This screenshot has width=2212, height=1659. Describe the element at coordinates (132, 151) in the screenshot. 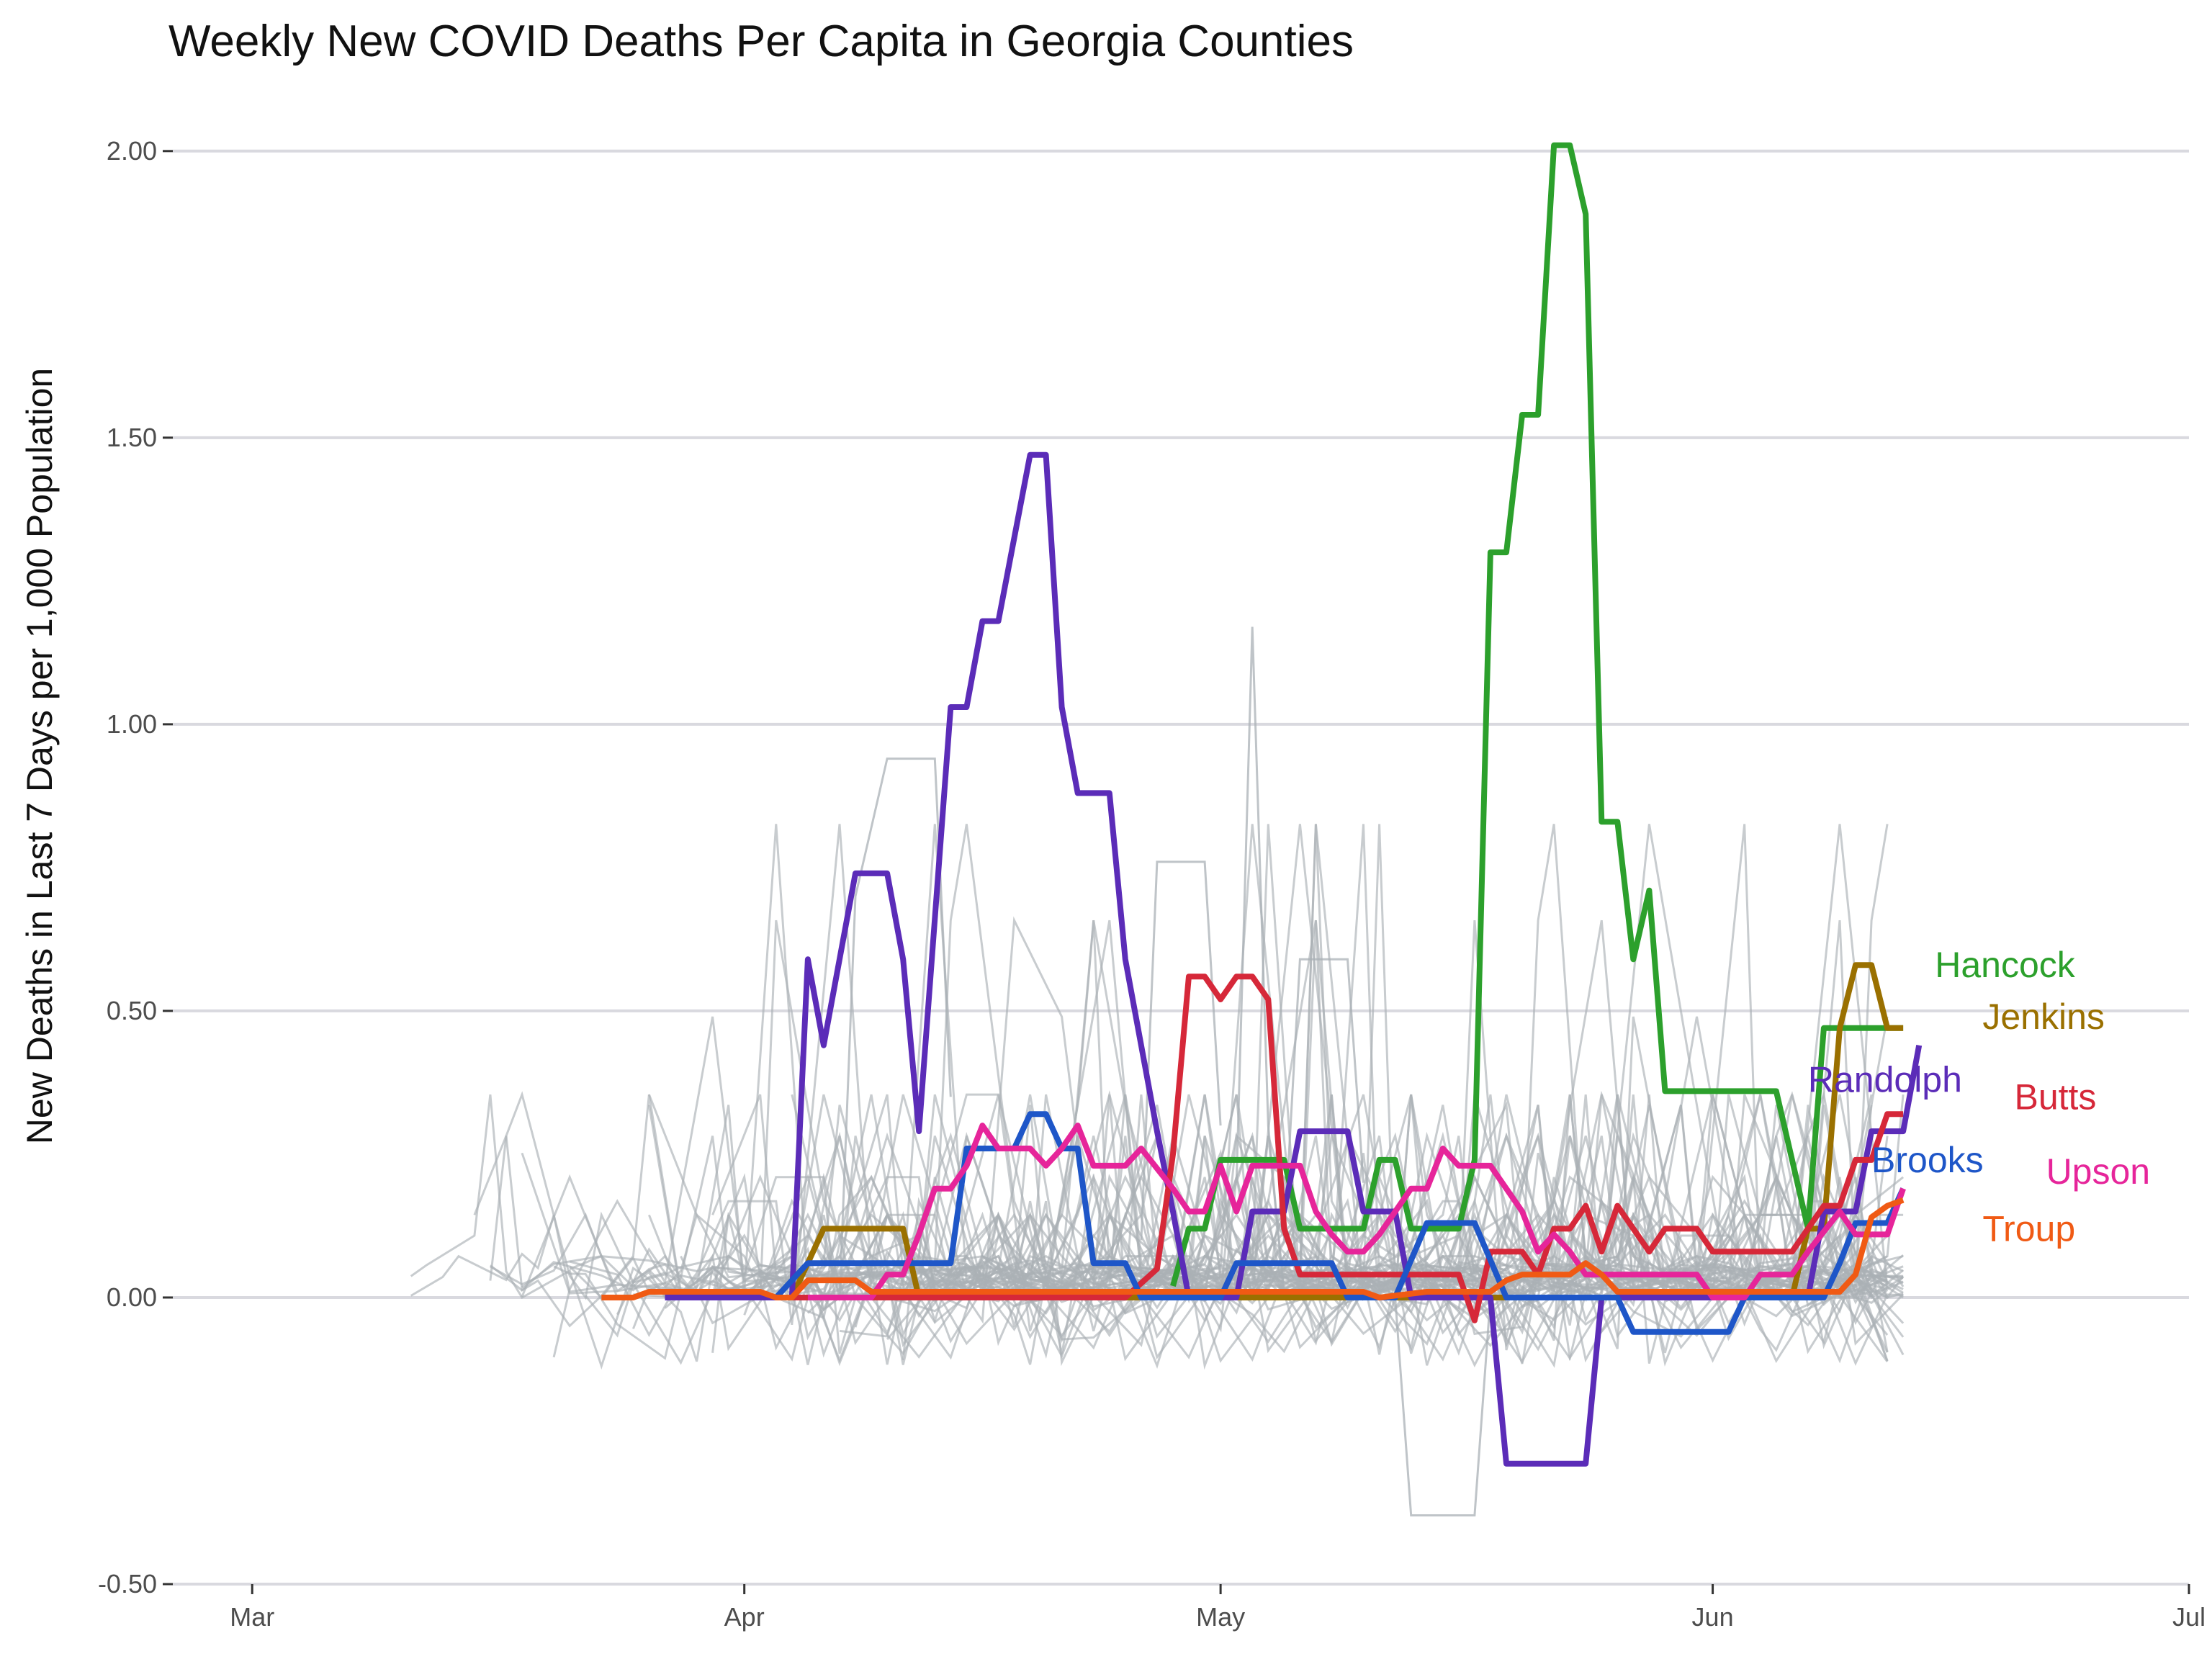

I see `y-tick-label: 2.00` at that location.